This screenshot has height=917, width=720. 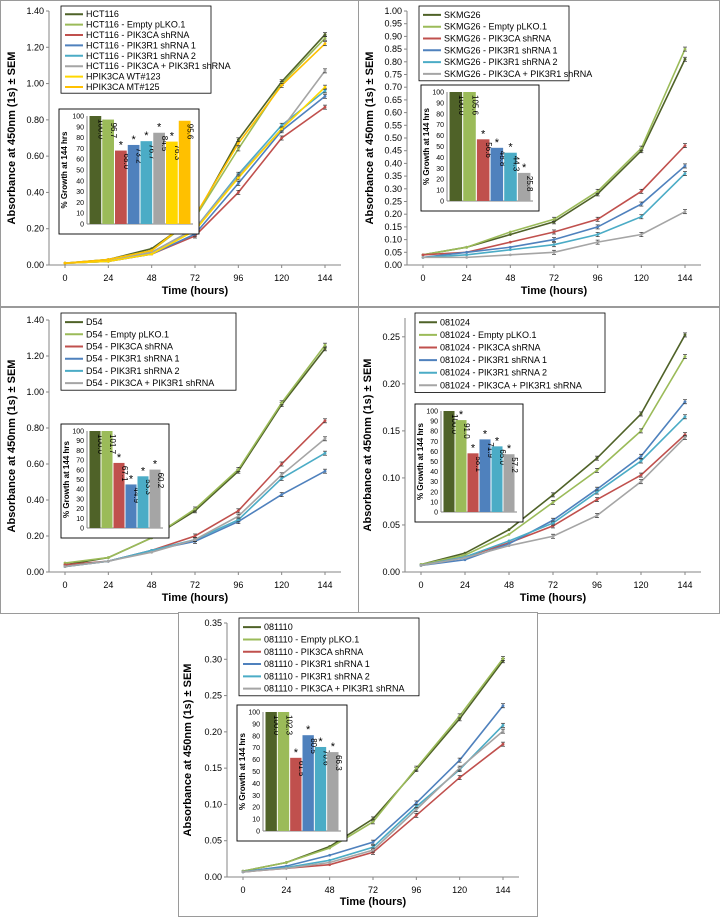 What do you see at coordinates (454, 424) in the screenshot?
I see `inset-bar-value-label: 100.0` at bounding box center [454, 424].